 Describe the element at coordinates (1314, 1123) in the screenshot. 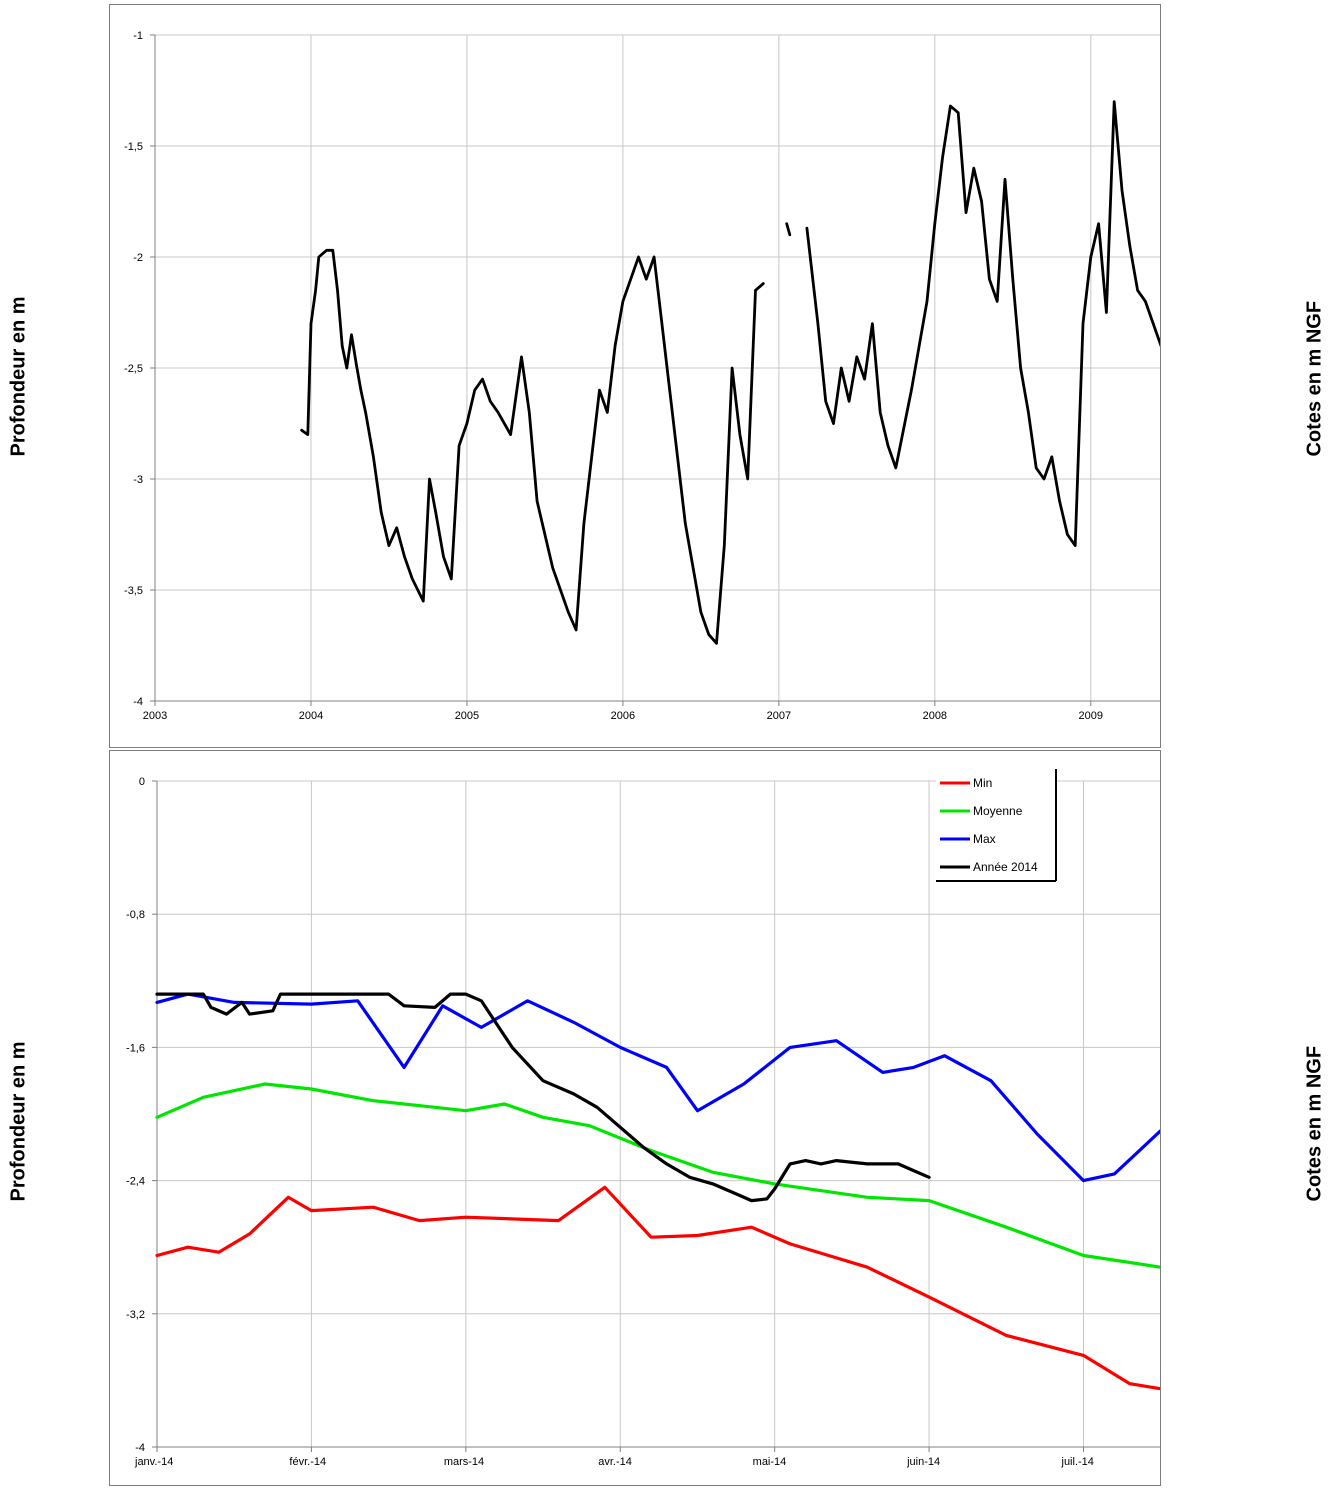

I see `y2-axis-label-bottom: Cotes en m NGF` at that location.